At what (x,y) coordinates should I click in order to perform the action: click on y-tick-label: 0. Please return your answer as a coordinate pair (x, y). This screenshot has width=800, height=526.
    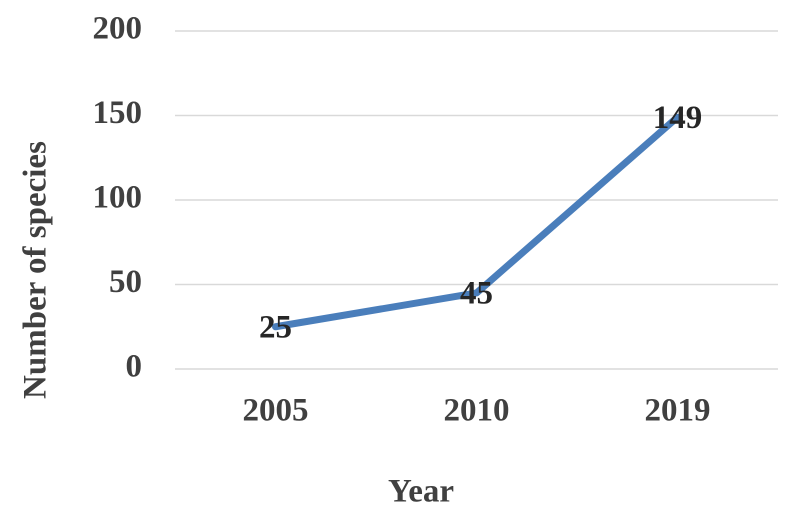
    Looking at the image, I should click on (134, 367).